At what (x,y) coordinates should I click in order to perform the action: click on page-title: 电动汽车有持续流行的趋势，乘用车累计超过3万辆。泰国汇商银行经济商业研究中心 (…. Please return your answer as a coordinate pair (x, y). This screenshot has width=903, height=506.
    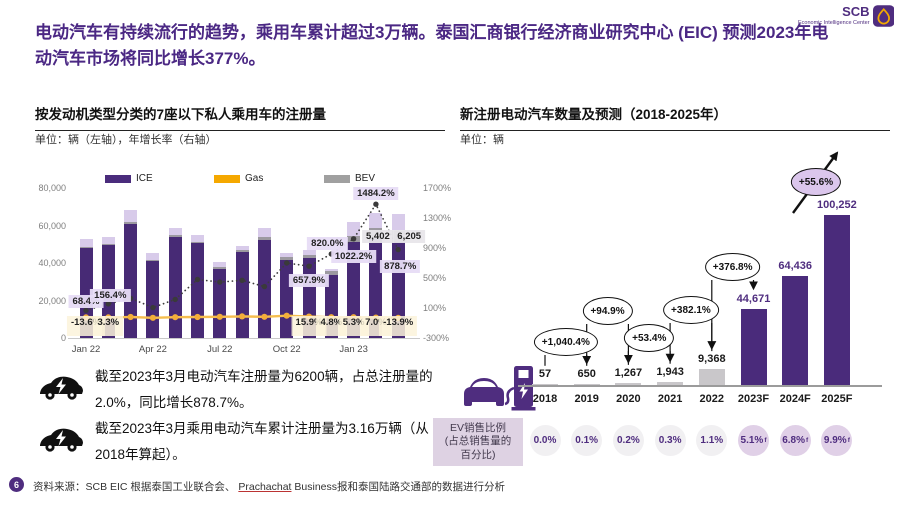
    Looking at the image, I should click on (432, 45).